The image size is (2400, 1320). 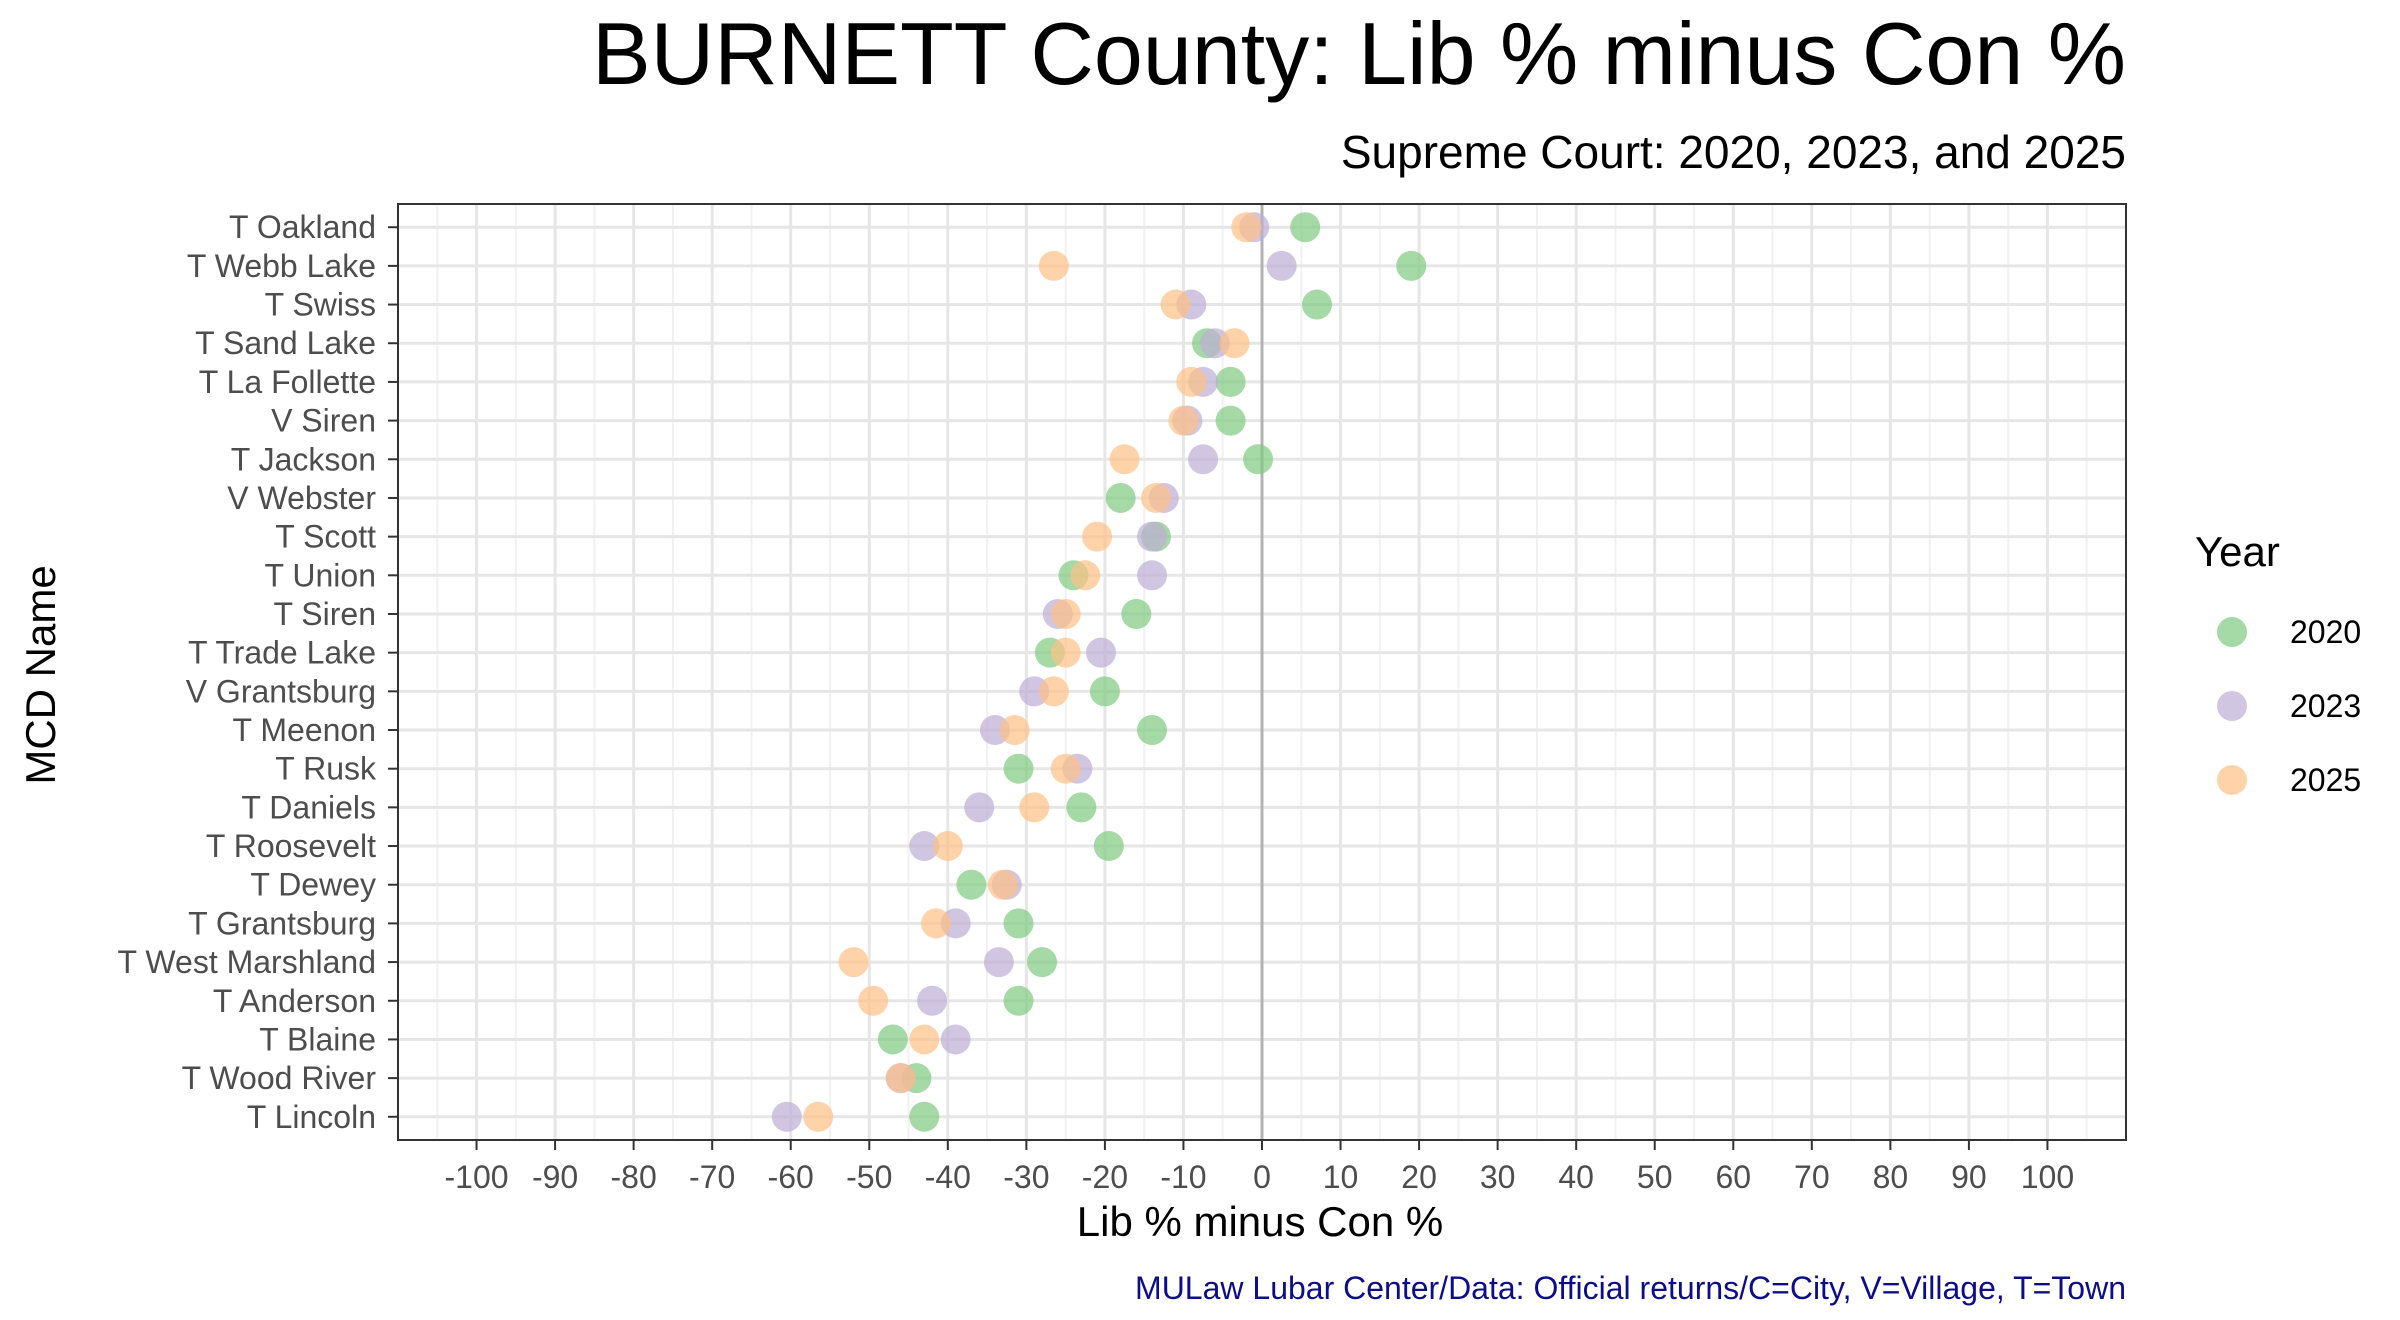 I want to click on y-tick-label: T Dewey, so click(x=313, y=885).